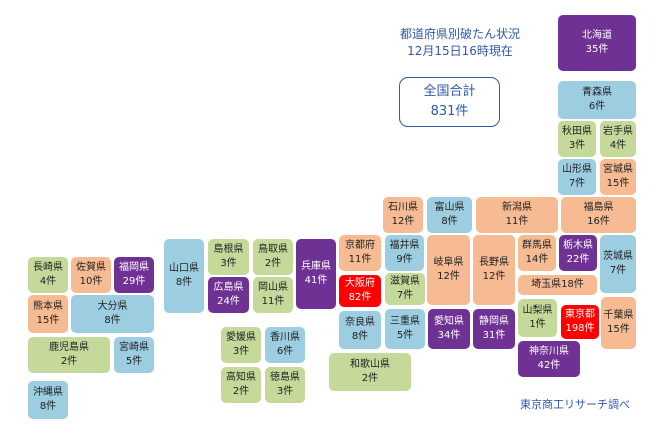  What do you see at coordinates (184, 268) in the screenshot?
I see `pref-name: 山口県` at bounding box center [184, 268].